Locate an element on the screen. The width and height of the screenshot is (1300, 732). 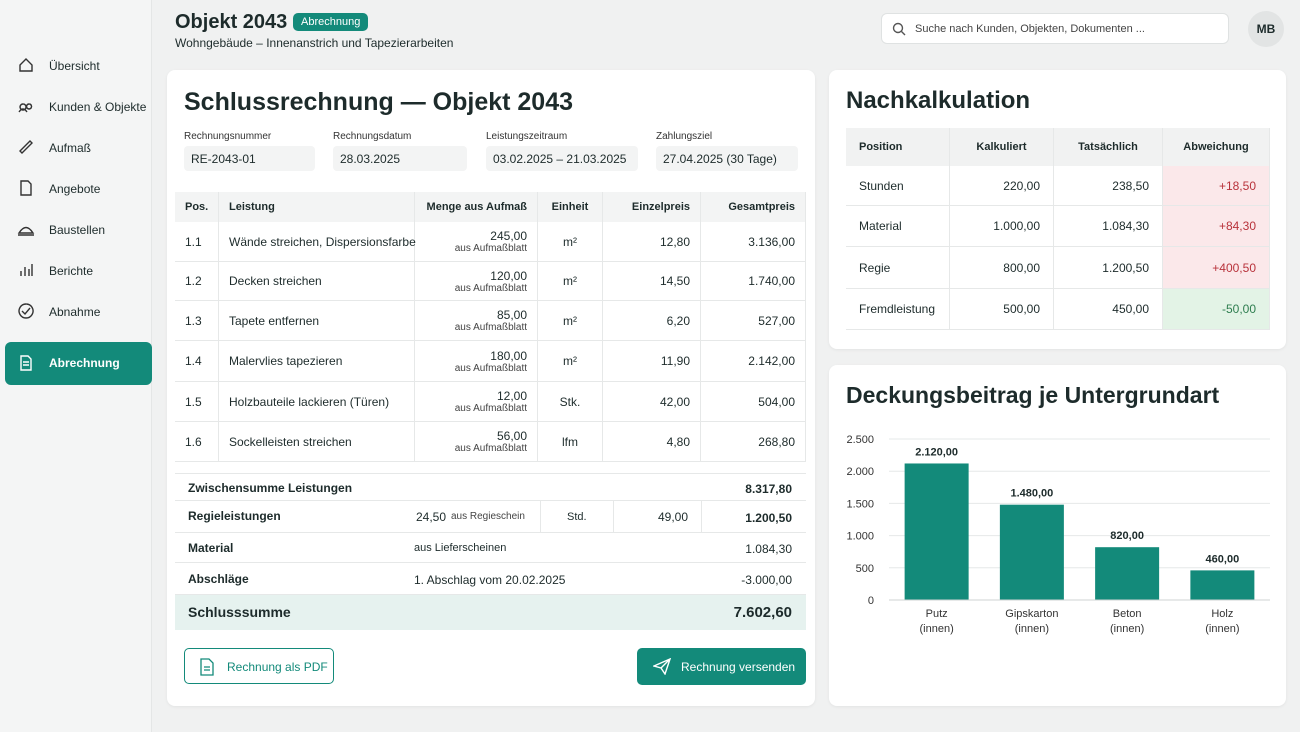
pdf-label: Rechnung als PDF is located at coordinates (277, 667).